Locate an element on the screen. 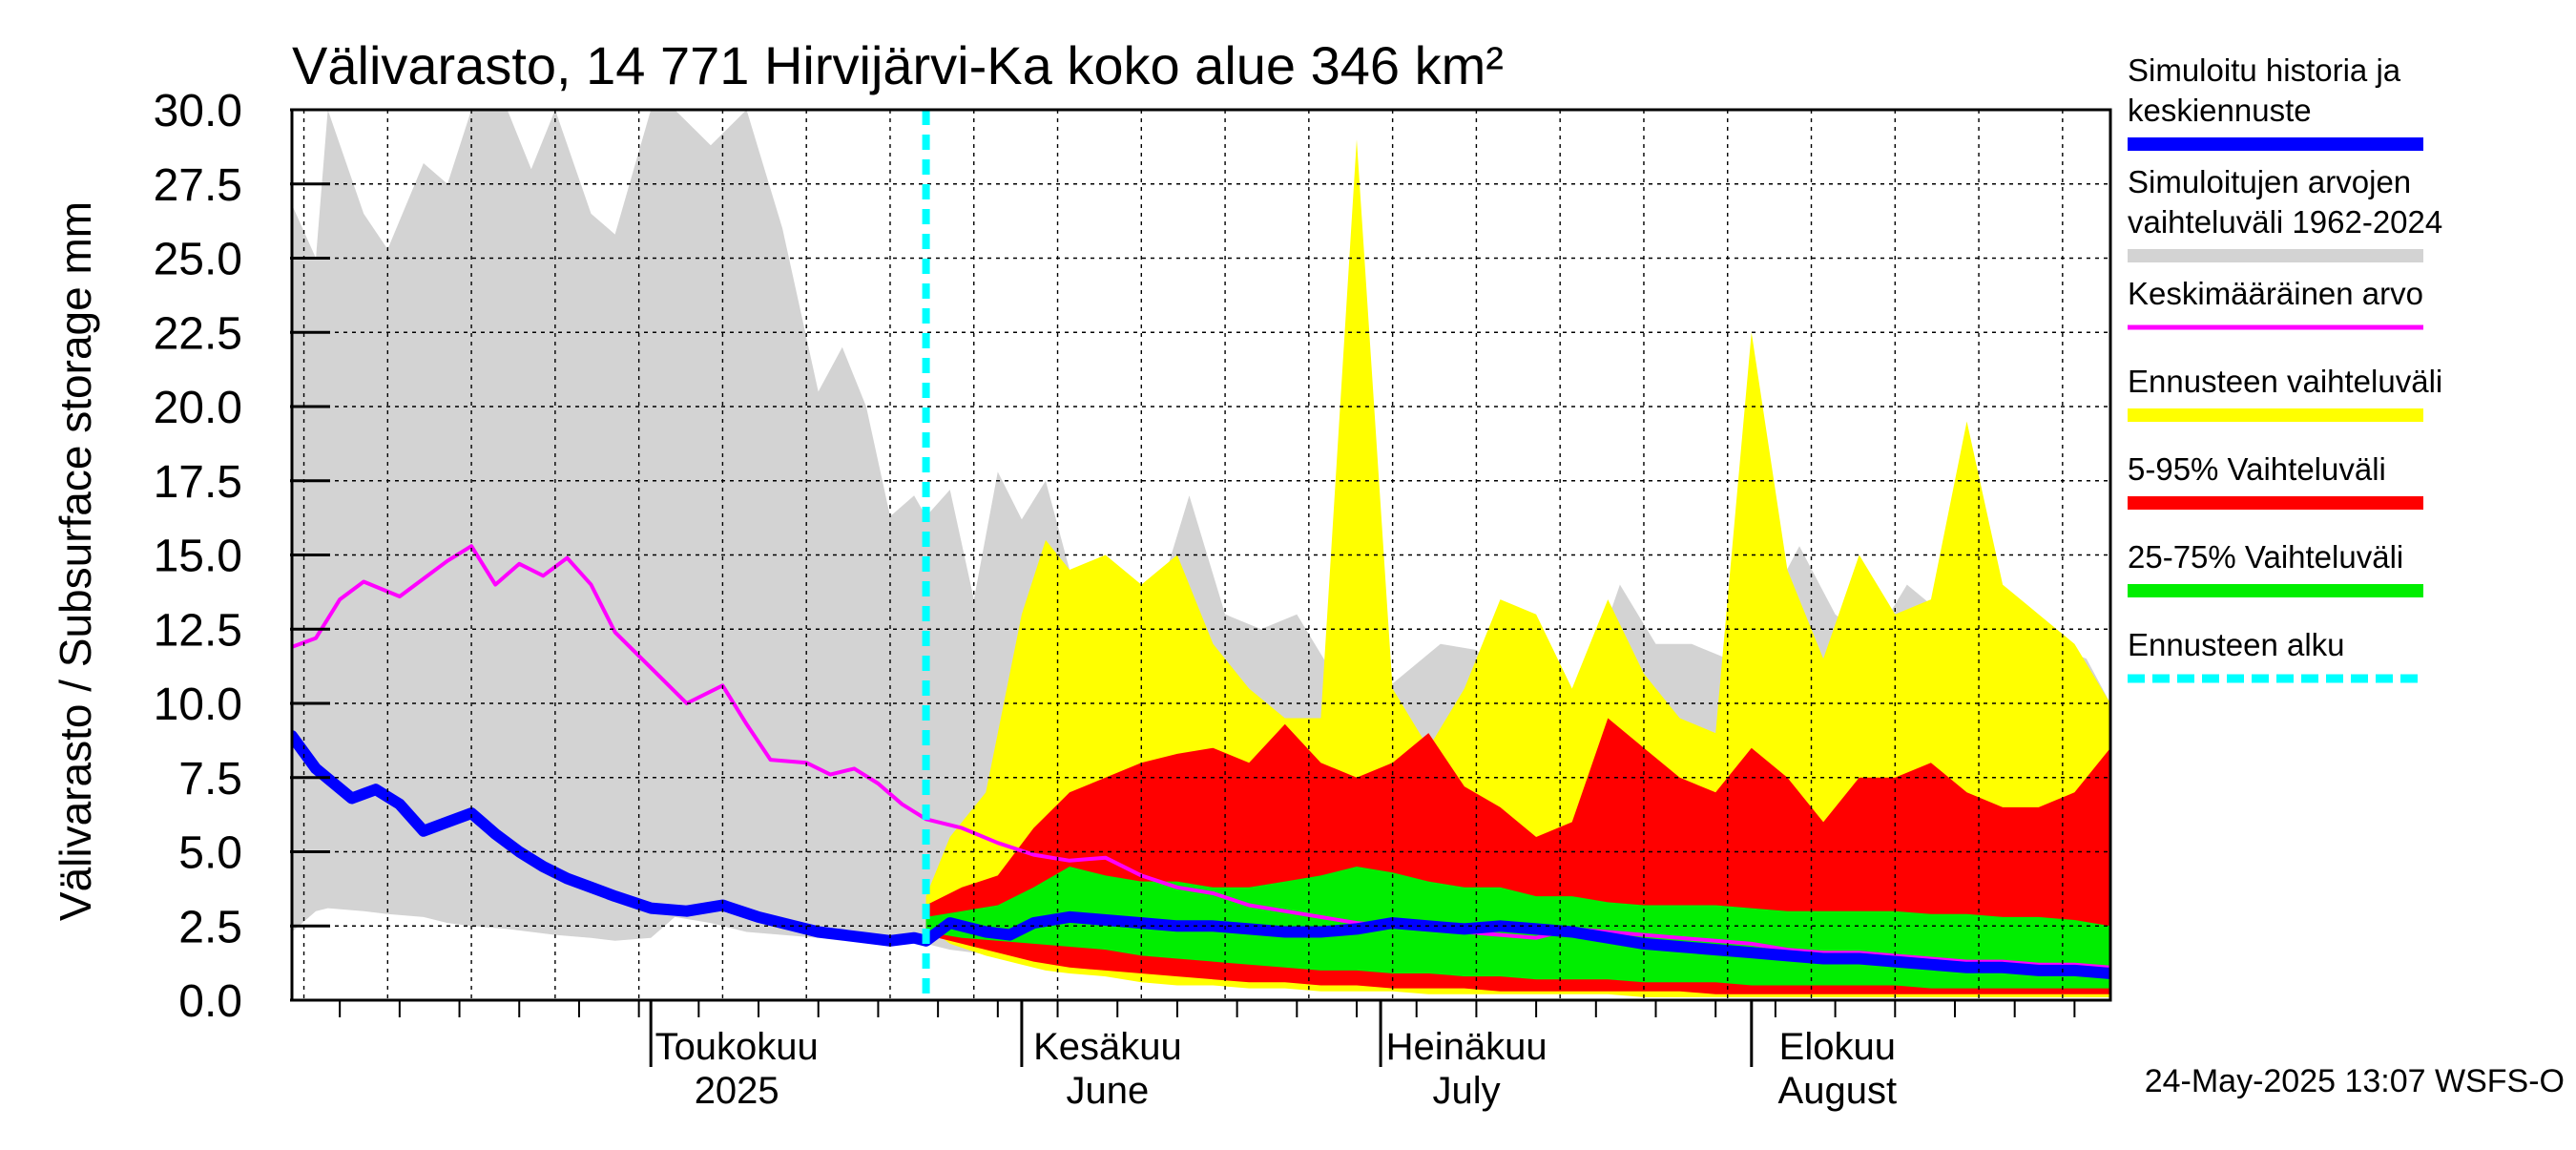 The height and width of the screenshot is (1150, 2576). legend-item: 5-95% Vaihteluväli is located at coordinates (2275, 480).